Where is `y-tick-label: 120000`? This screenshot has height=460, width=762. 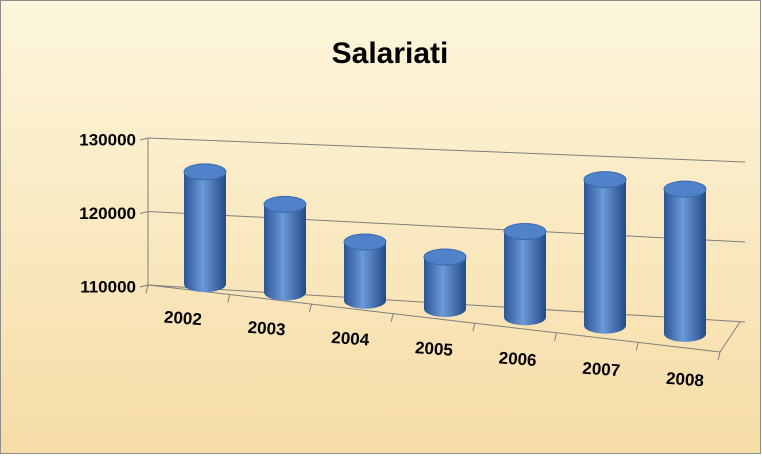 y-tick-label: 120000 is located at coordinates (107, 213).